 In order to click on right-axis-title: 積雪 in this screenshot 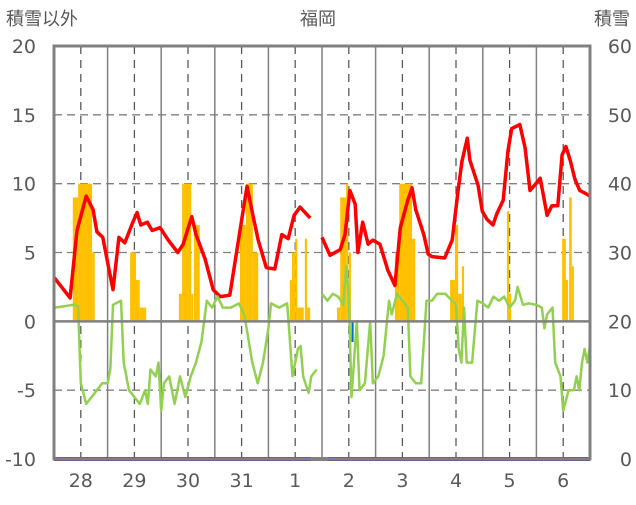, I will do `click(612, 19)`.